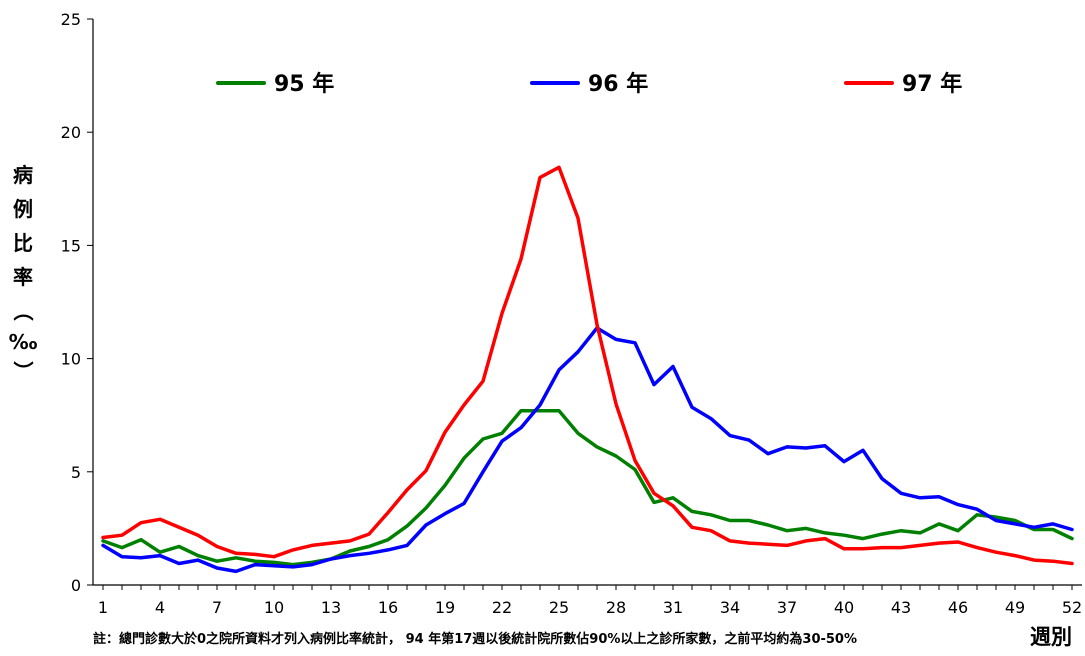  Describe the element at coordinates (844, 607) in the screenshot. I see `x-tick-label: 40` at that location.